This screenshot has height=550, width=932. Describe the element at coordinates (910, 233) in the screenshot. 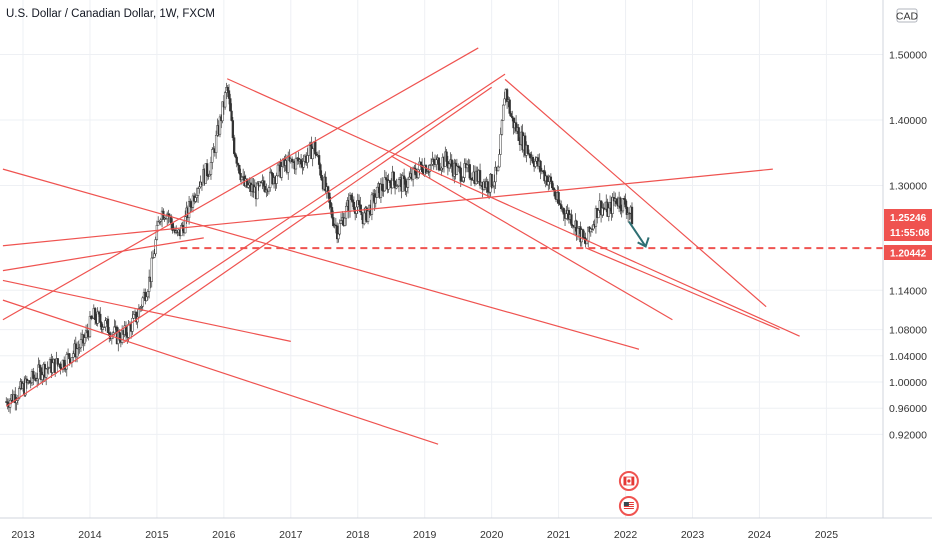

I see `countdown-label: 11:55:08` at that location.